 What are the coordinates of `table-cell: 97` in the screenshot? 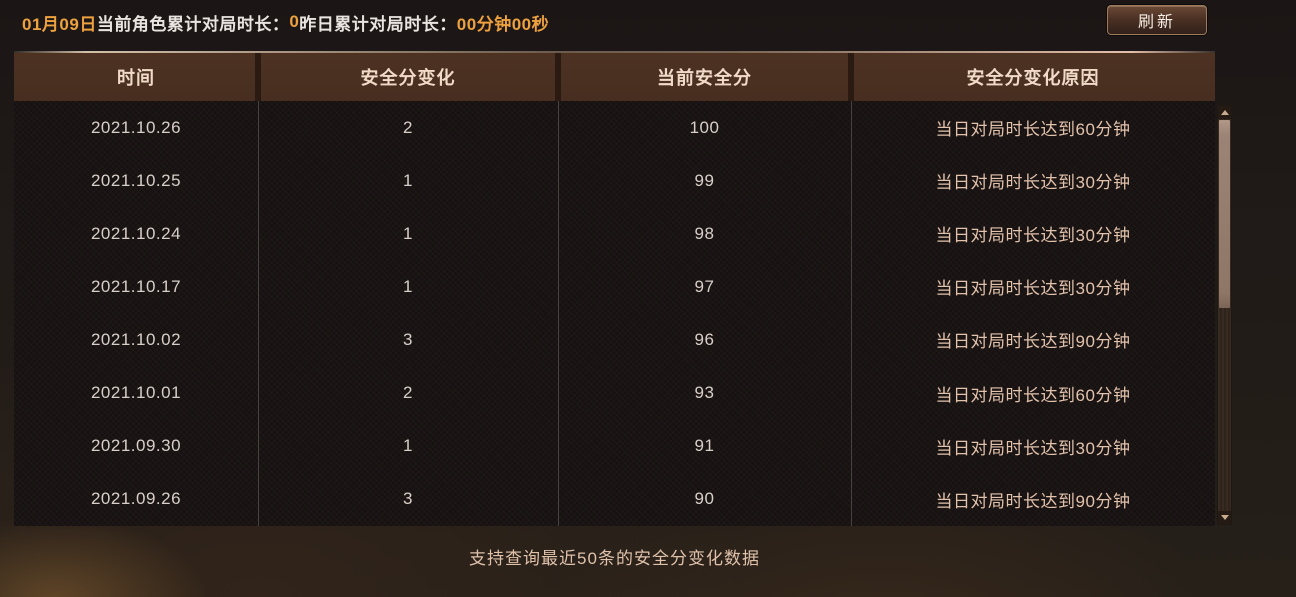 It's located at (704, 286).